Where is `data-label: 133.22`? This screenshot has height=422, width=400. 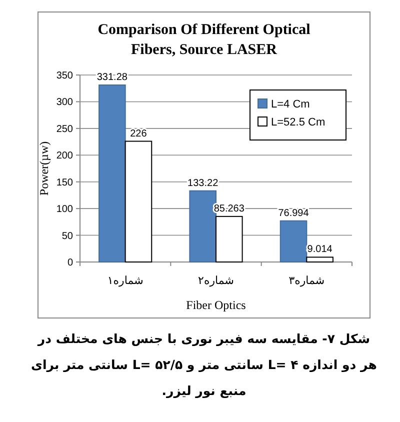
data-label: 133.22 is located at coordinates (203, 183).